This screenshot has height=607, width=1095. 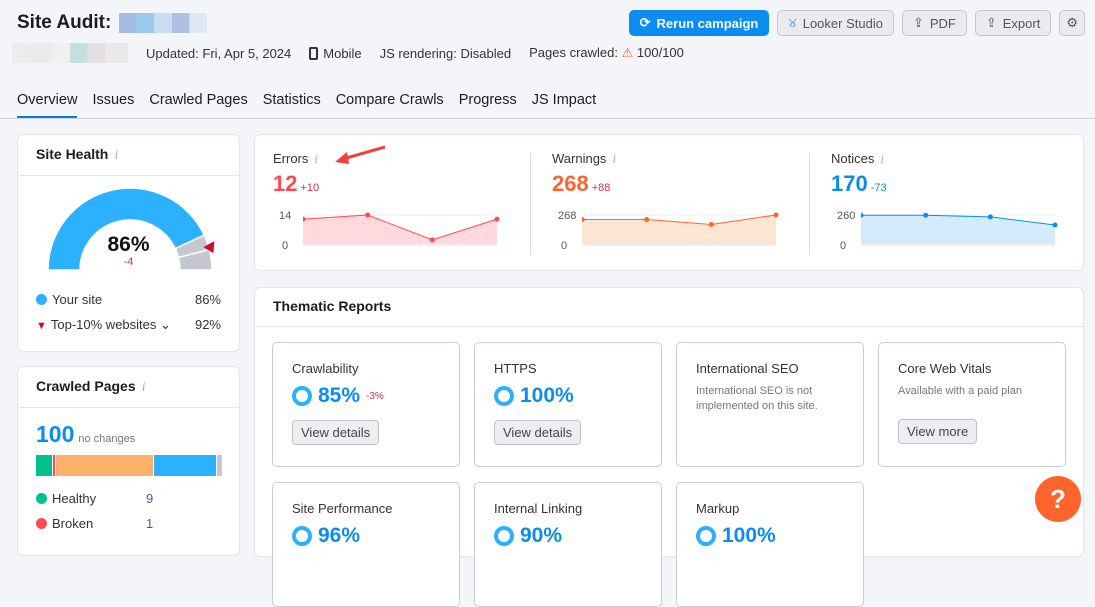 I want to click on warning-icon: ⚠, so click(x=627, y=52).